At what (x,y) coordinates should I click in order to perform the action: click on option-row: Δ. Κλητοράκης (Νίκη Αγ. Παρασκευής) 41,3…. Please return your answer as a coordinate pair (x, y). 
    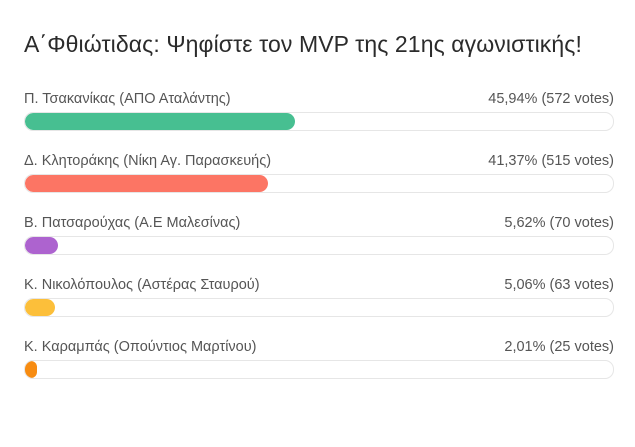
    Looking at the image, I should click on (319, 162).